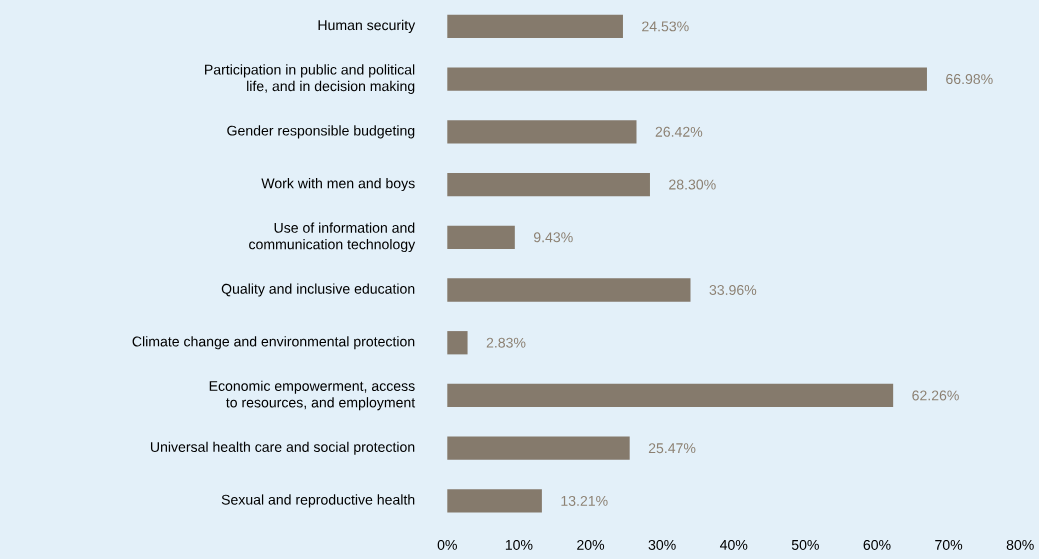 The height and width of the screenshot is (559, 1039). What do you see at coordinates (318, 501) in the screenshot?
I see `y-tick-label: Sexual and reproductive health` at bounding box center [318, 501].